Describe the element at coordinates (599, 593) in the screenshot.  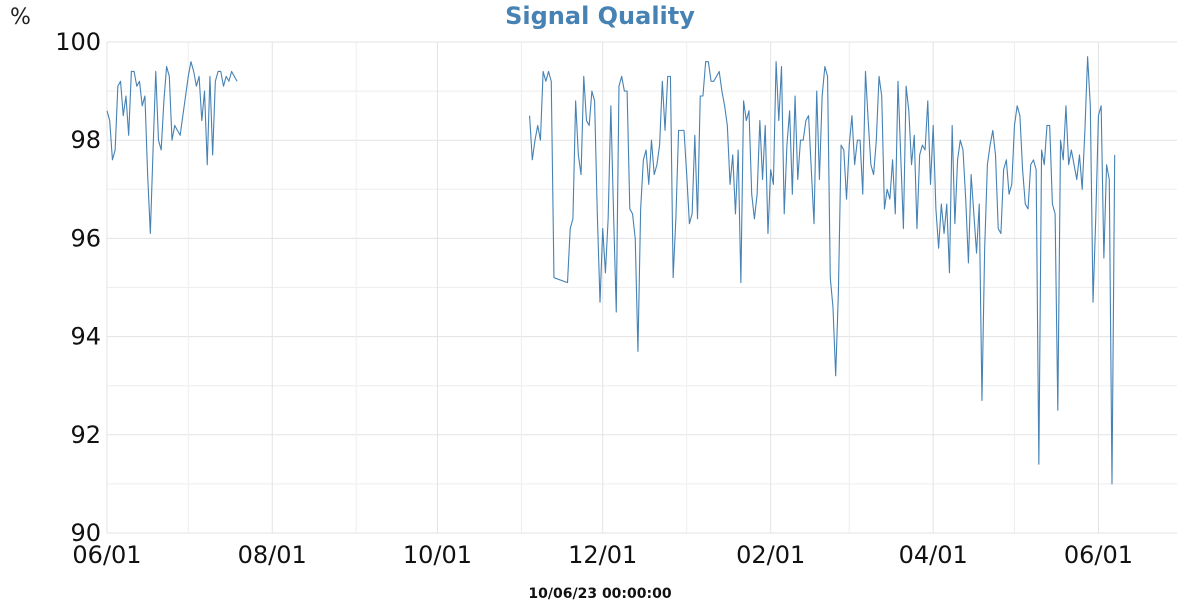
I see `x-axis-footer-label: 10/06/23 00:00:00` at that location.